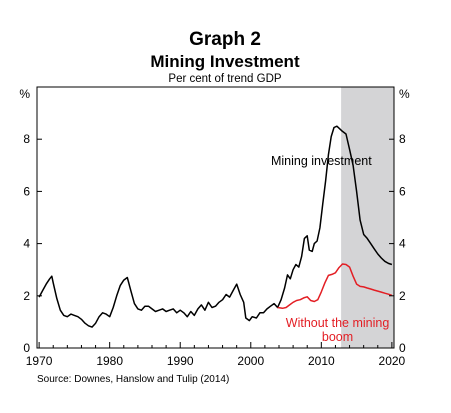 The height and width of the screenshot is (413, 451). Describe the element at coordinates (26, 296) in the screenshot. I see `y-tick-label-left: 2` at that location.